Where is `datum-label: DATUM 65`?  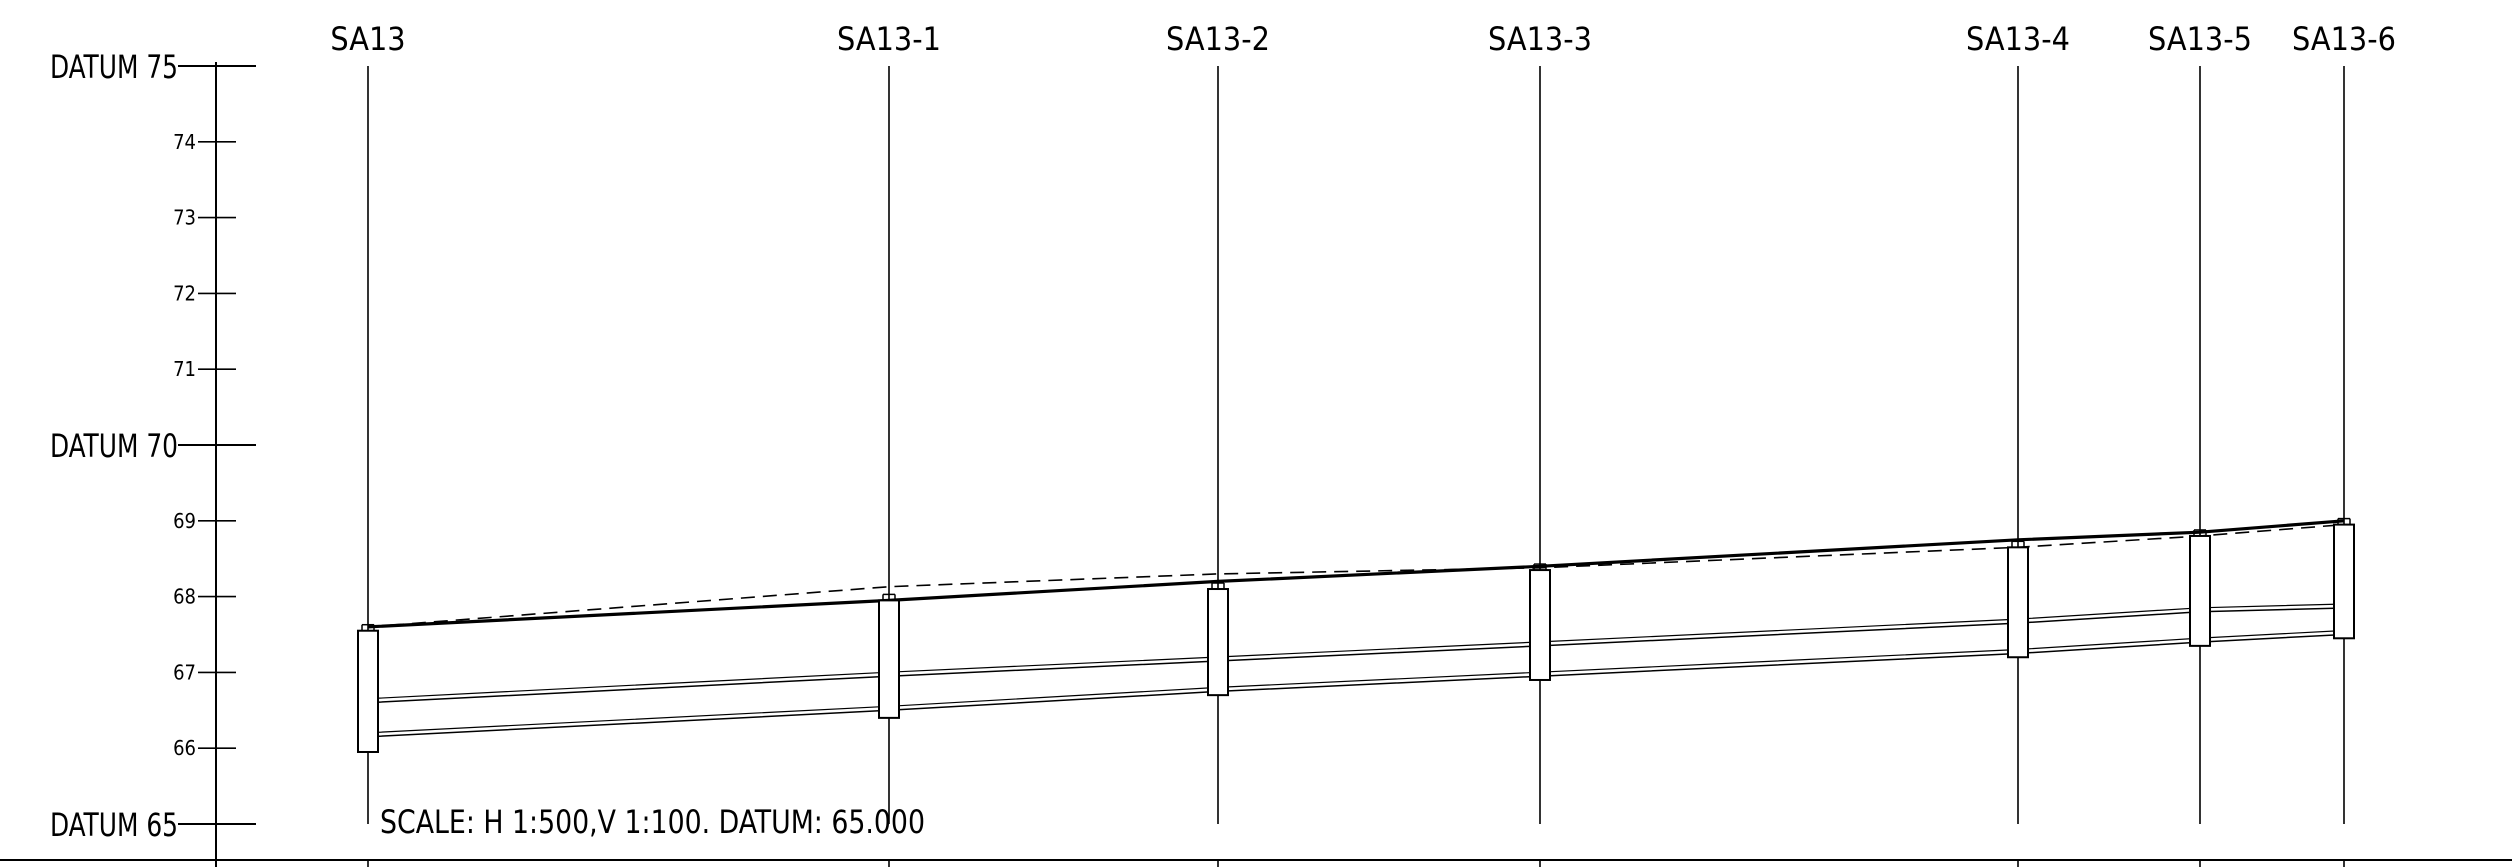
datum-label: DATUM 65 is located at coordinates (114, 825).